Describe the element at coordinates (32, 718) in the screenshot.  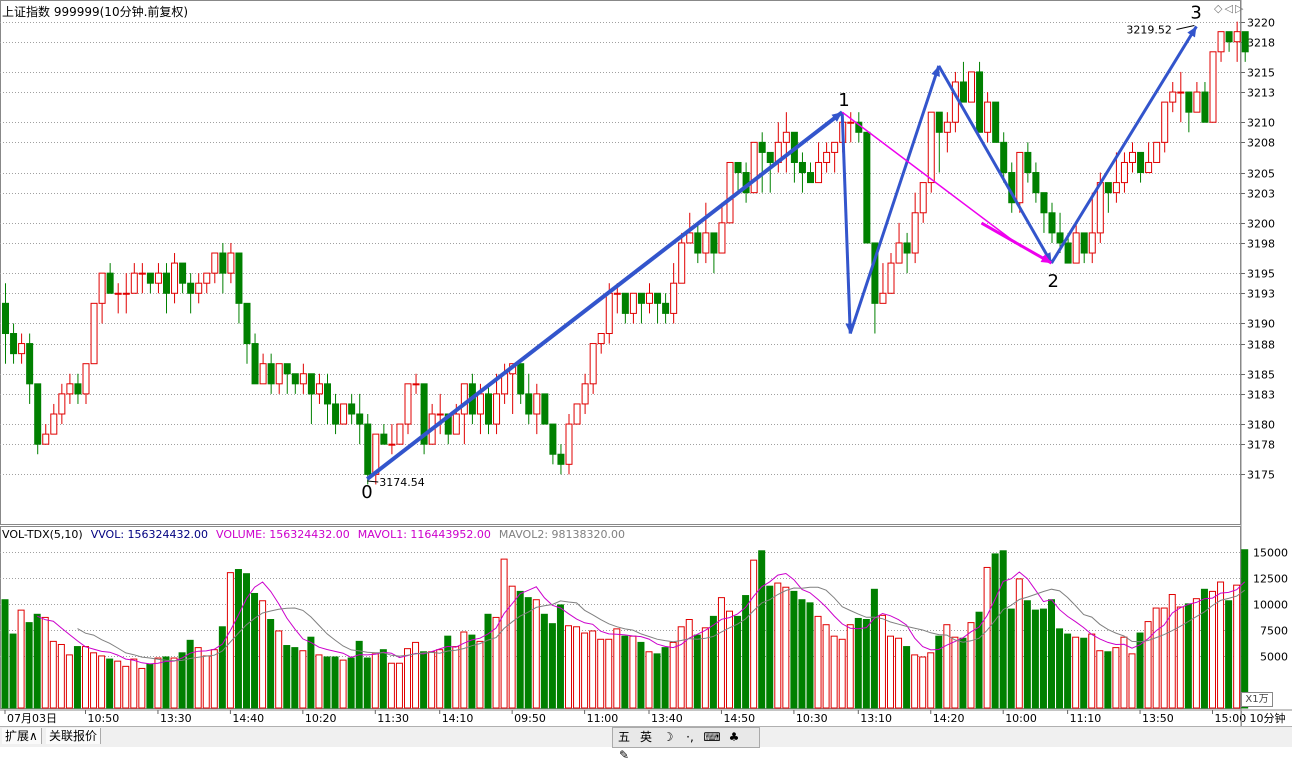
I see `time-tick-label: 07月03日` at that location.